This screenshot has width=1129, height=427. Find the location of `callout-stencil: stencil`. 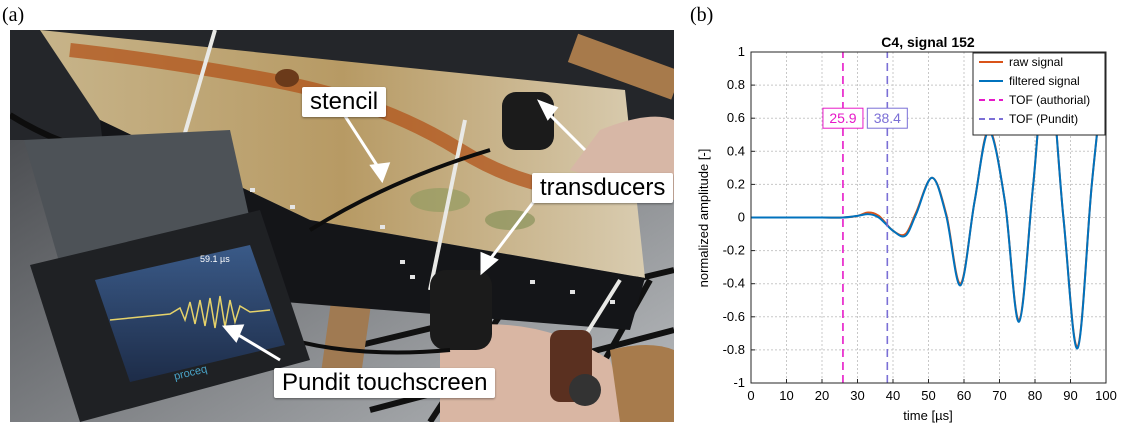

callout-stencil: stencil is located at coordinates (344, 102).